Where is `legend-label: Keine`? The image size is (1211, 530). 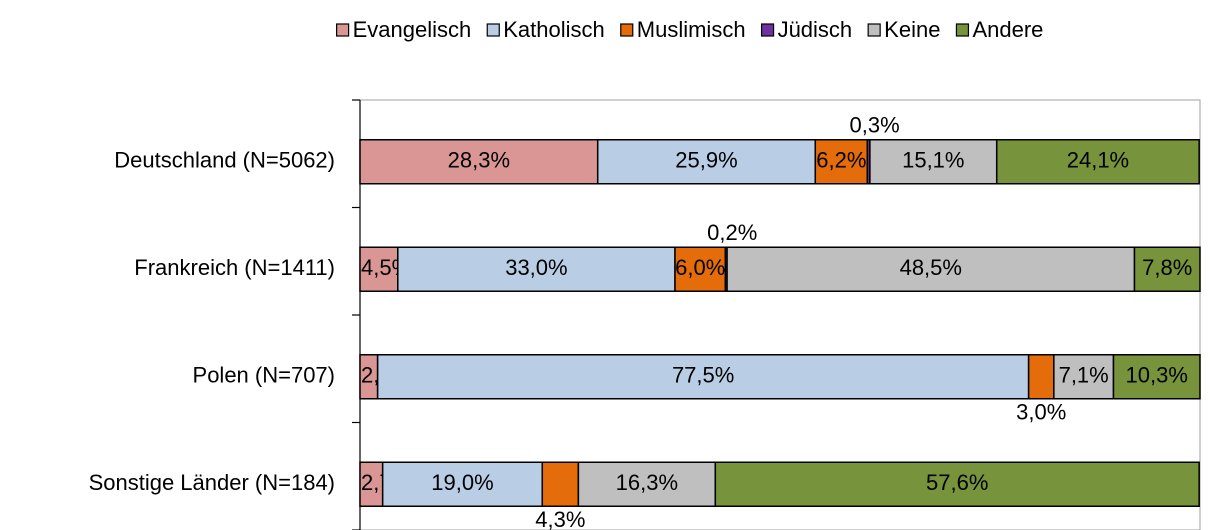 legend-label: Keine is located at coordinates (912, 29).